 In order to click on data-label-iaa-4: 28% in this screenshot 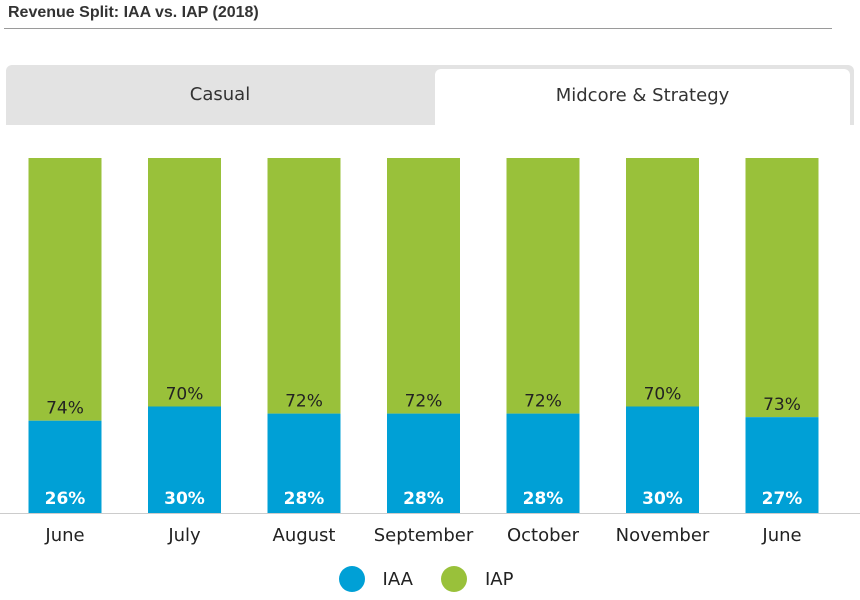, I will do `click(543, 499)`.